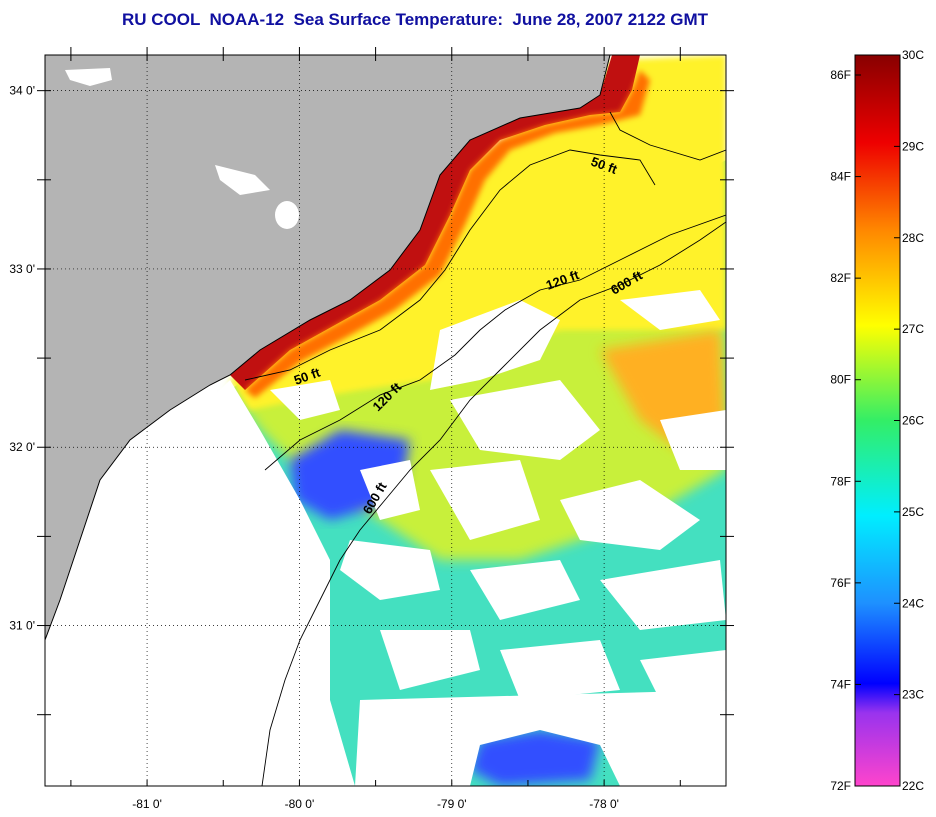 This screenshot has width=936, height=817. Describe the element at coordinates (840, 684) in the screenshot. I see `colorbar-label-fahrenheit: 74F` at that location.